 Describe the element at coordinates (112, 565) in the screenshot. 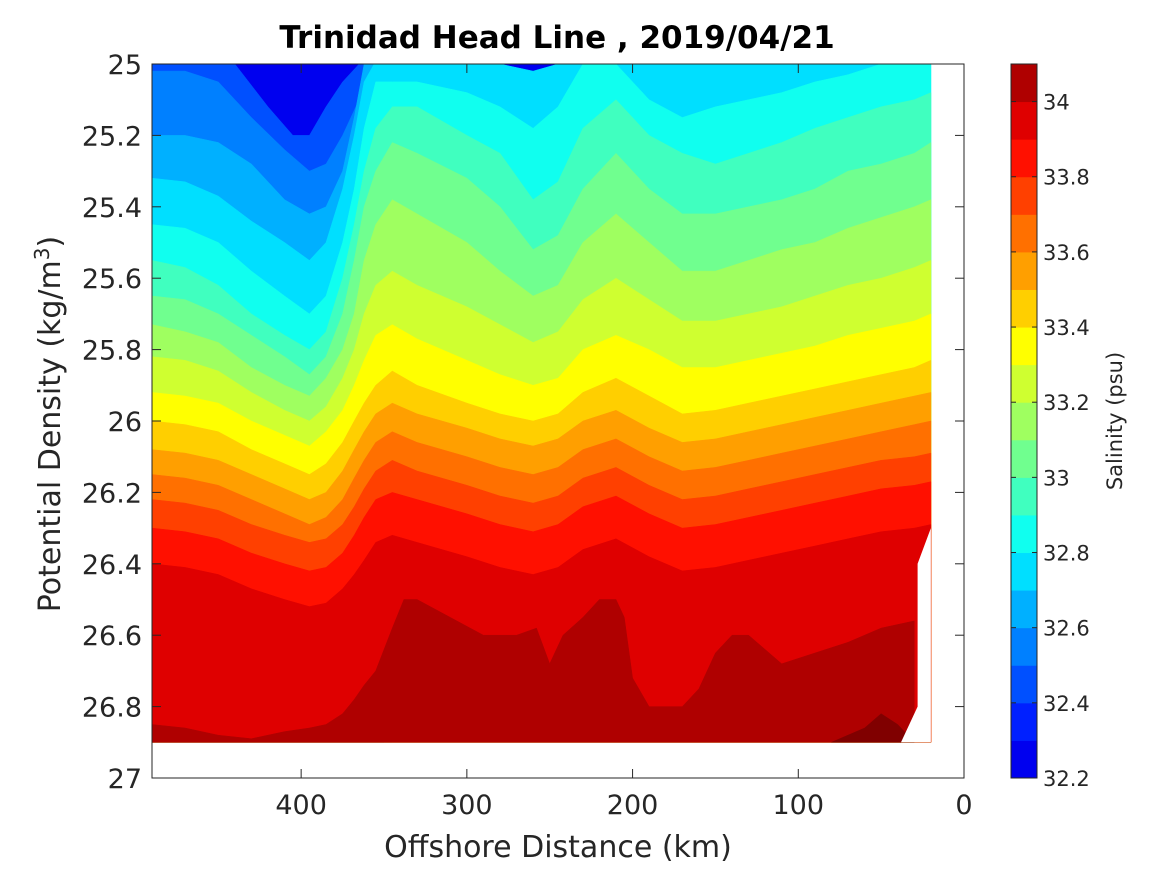

I see `y-tick-label: 26.4` at that location.